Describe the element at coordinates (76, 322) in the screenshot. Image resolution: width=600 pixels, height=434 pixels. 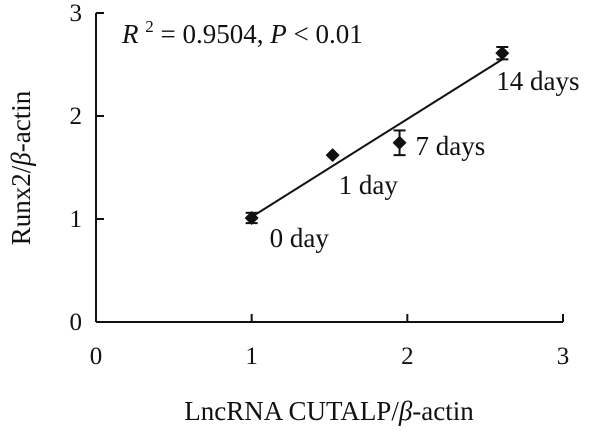
I see `y-tick-label: 0` at that location.